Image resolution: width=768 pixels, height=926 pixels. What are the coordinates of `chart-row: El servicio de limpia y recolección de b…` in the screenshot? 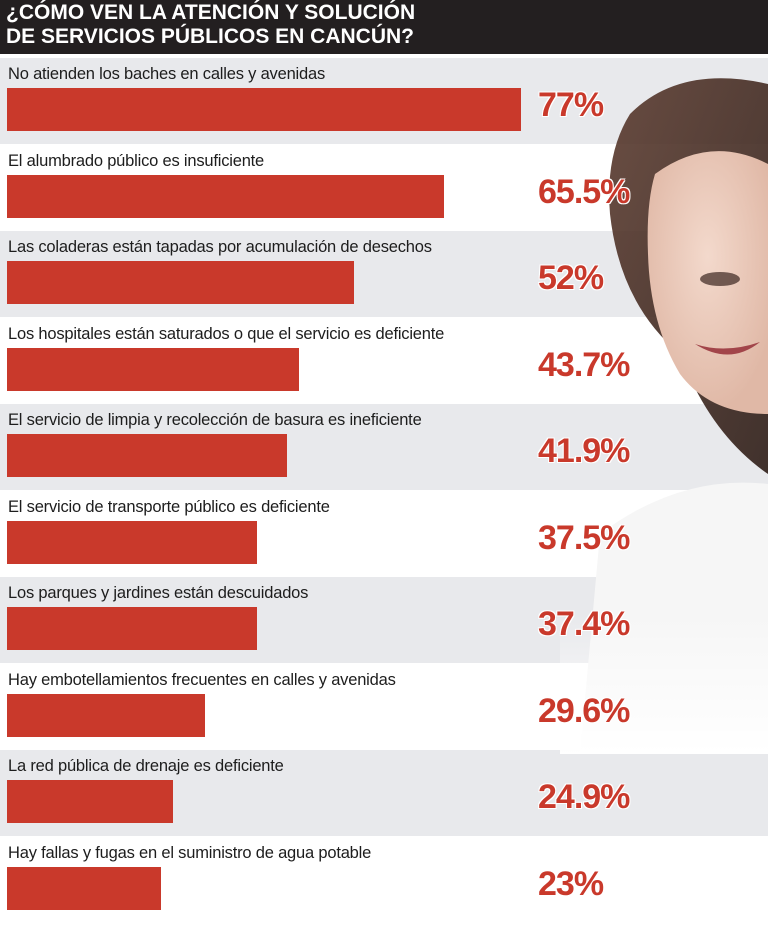 It's located at (384, 447).